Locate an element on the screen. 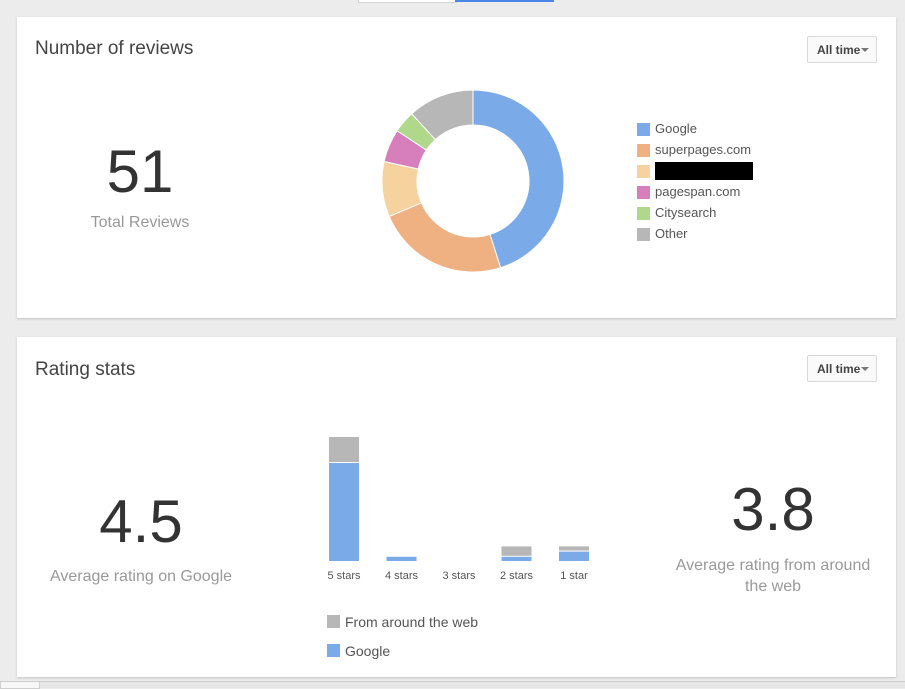  view-toggle-right is located at coordinates (504, 1).